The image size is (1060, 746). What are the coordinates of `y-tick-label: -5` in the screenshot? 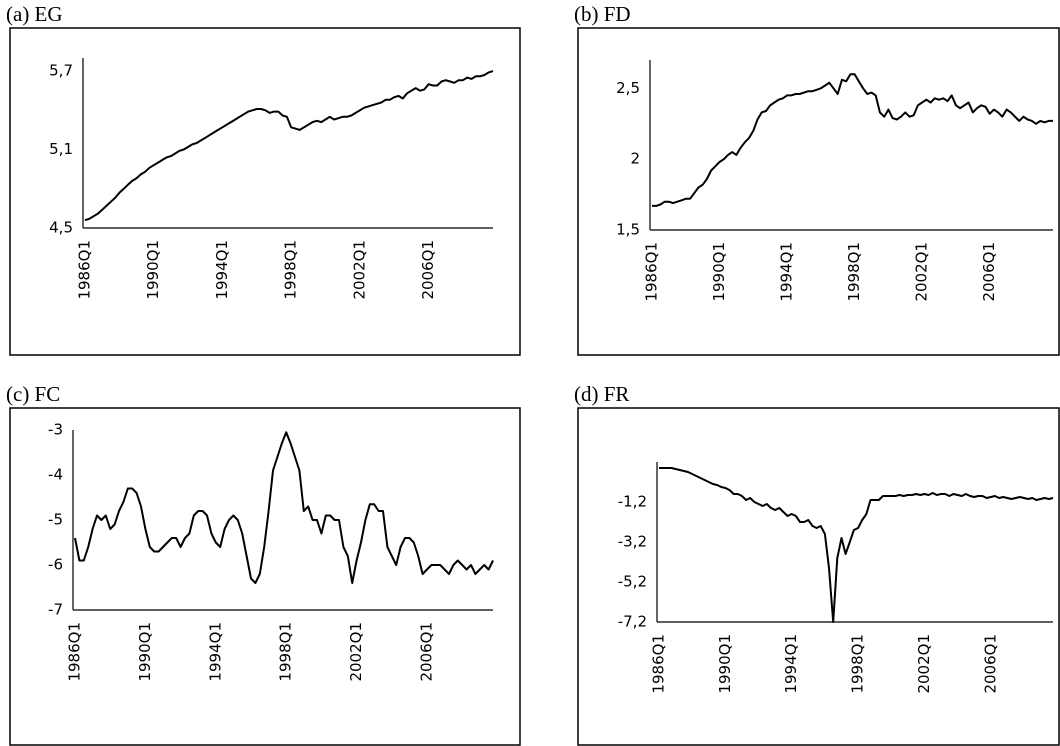 It's located at (55, 520).